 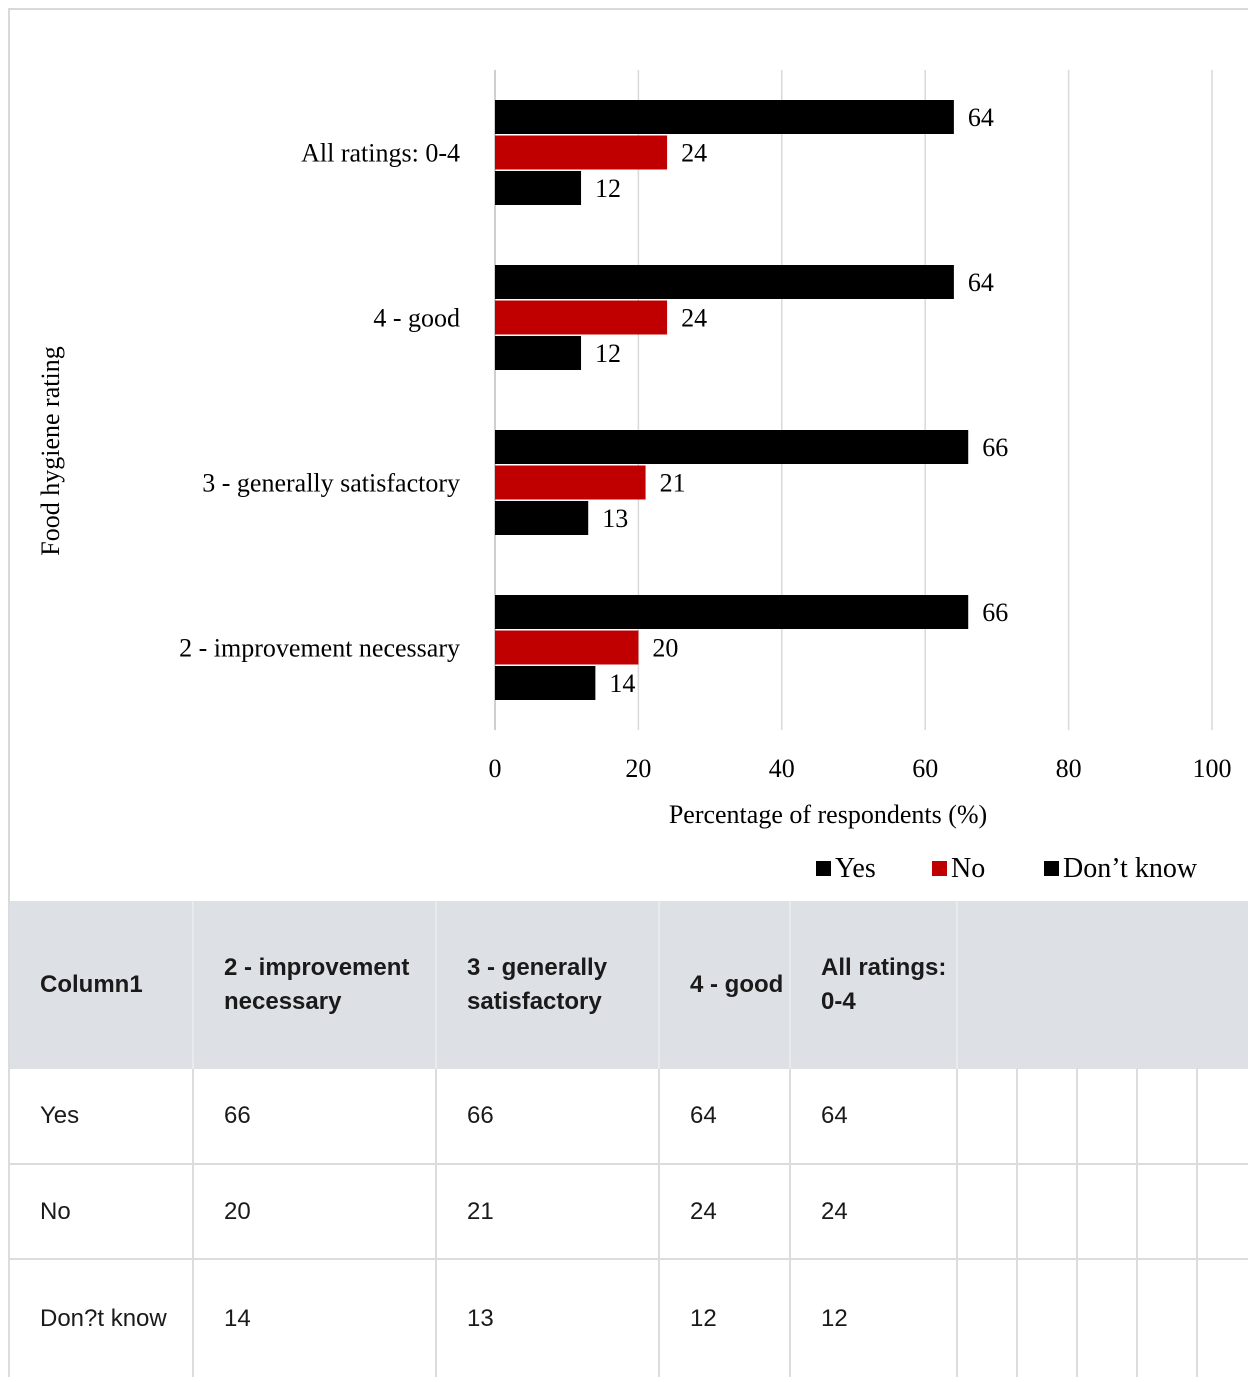 What do you see at coordinates (319, 648) in the screenshot?
I see `category-label: 2 - improvement necessary` at bounding box center [319, 648].